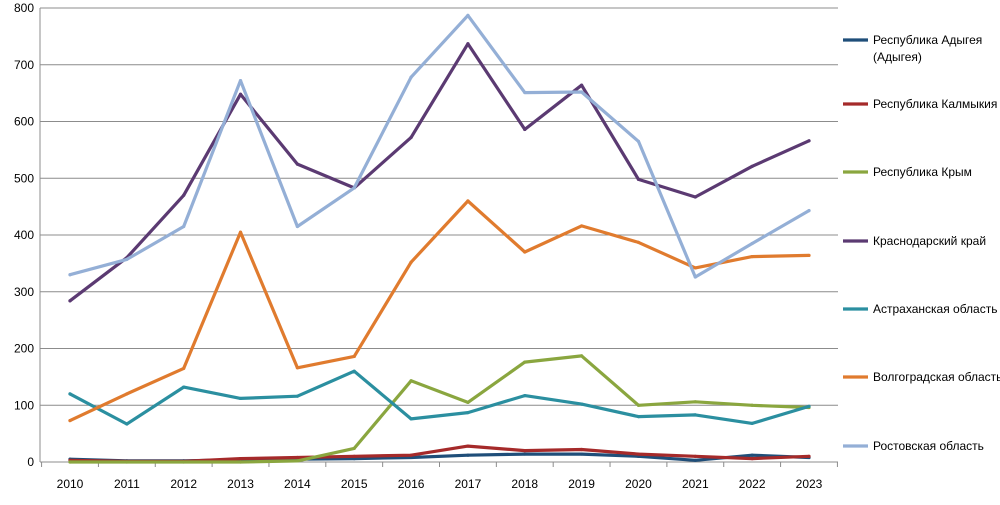 The width and height of the screenshot is (1000, 505). I want to click on data-point-s3-2012, so click(184, 195).